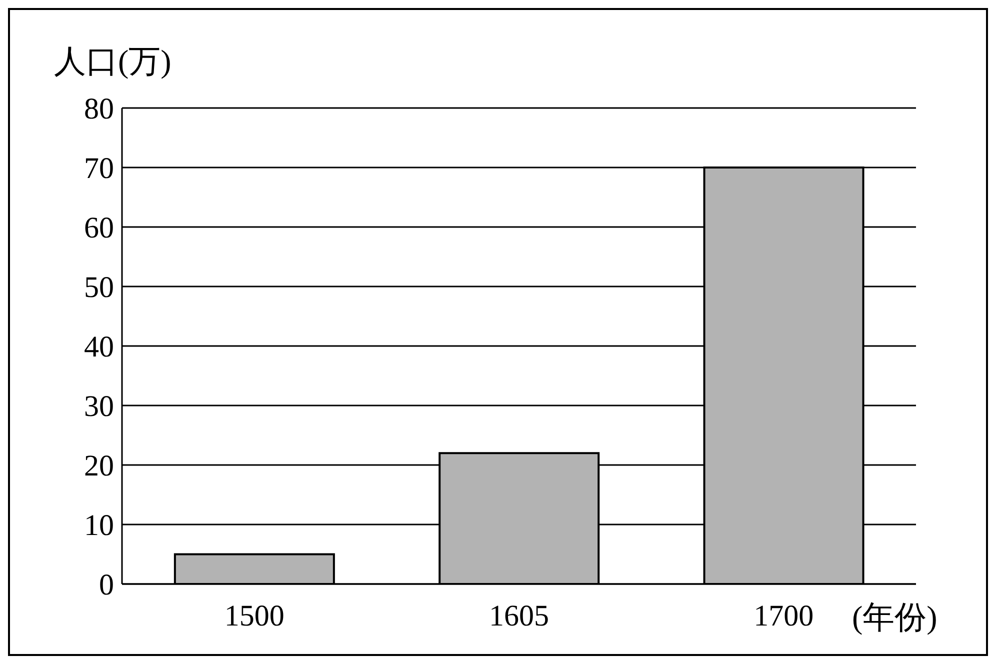  Describe the element at coordinates (99, 228) in the screenshot. I see `y-tick-label: 60` at that location.